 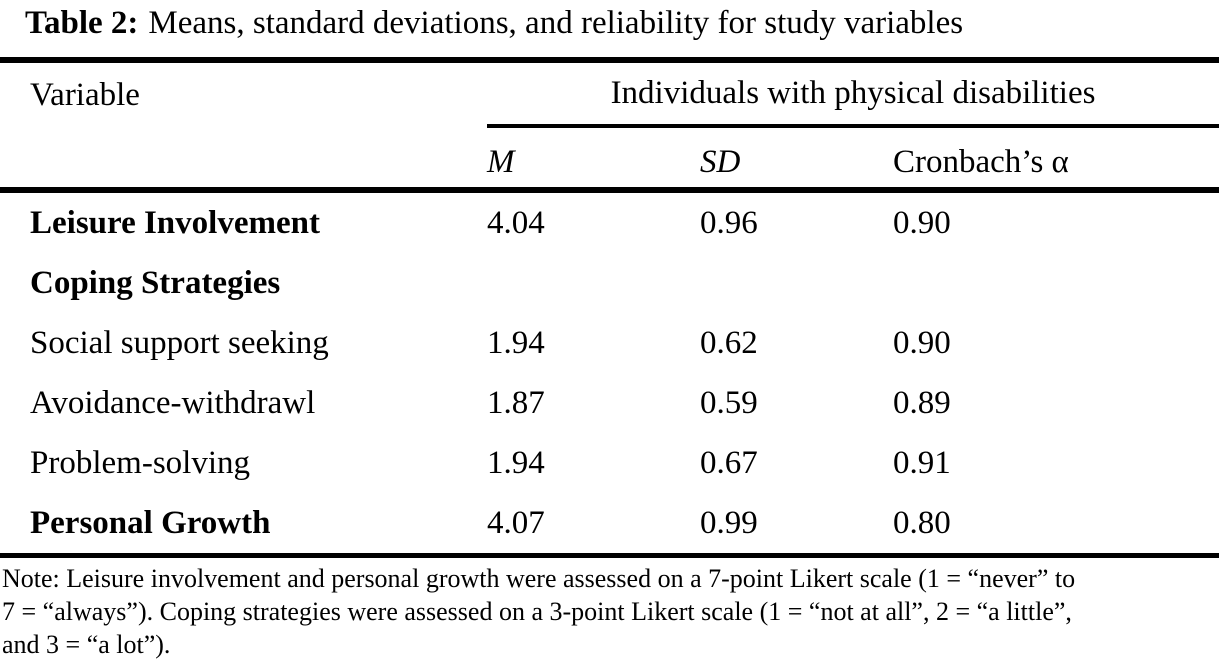 I want to click on column-group-header: Individuals with physical disabilities, so click(x=853, y=95).